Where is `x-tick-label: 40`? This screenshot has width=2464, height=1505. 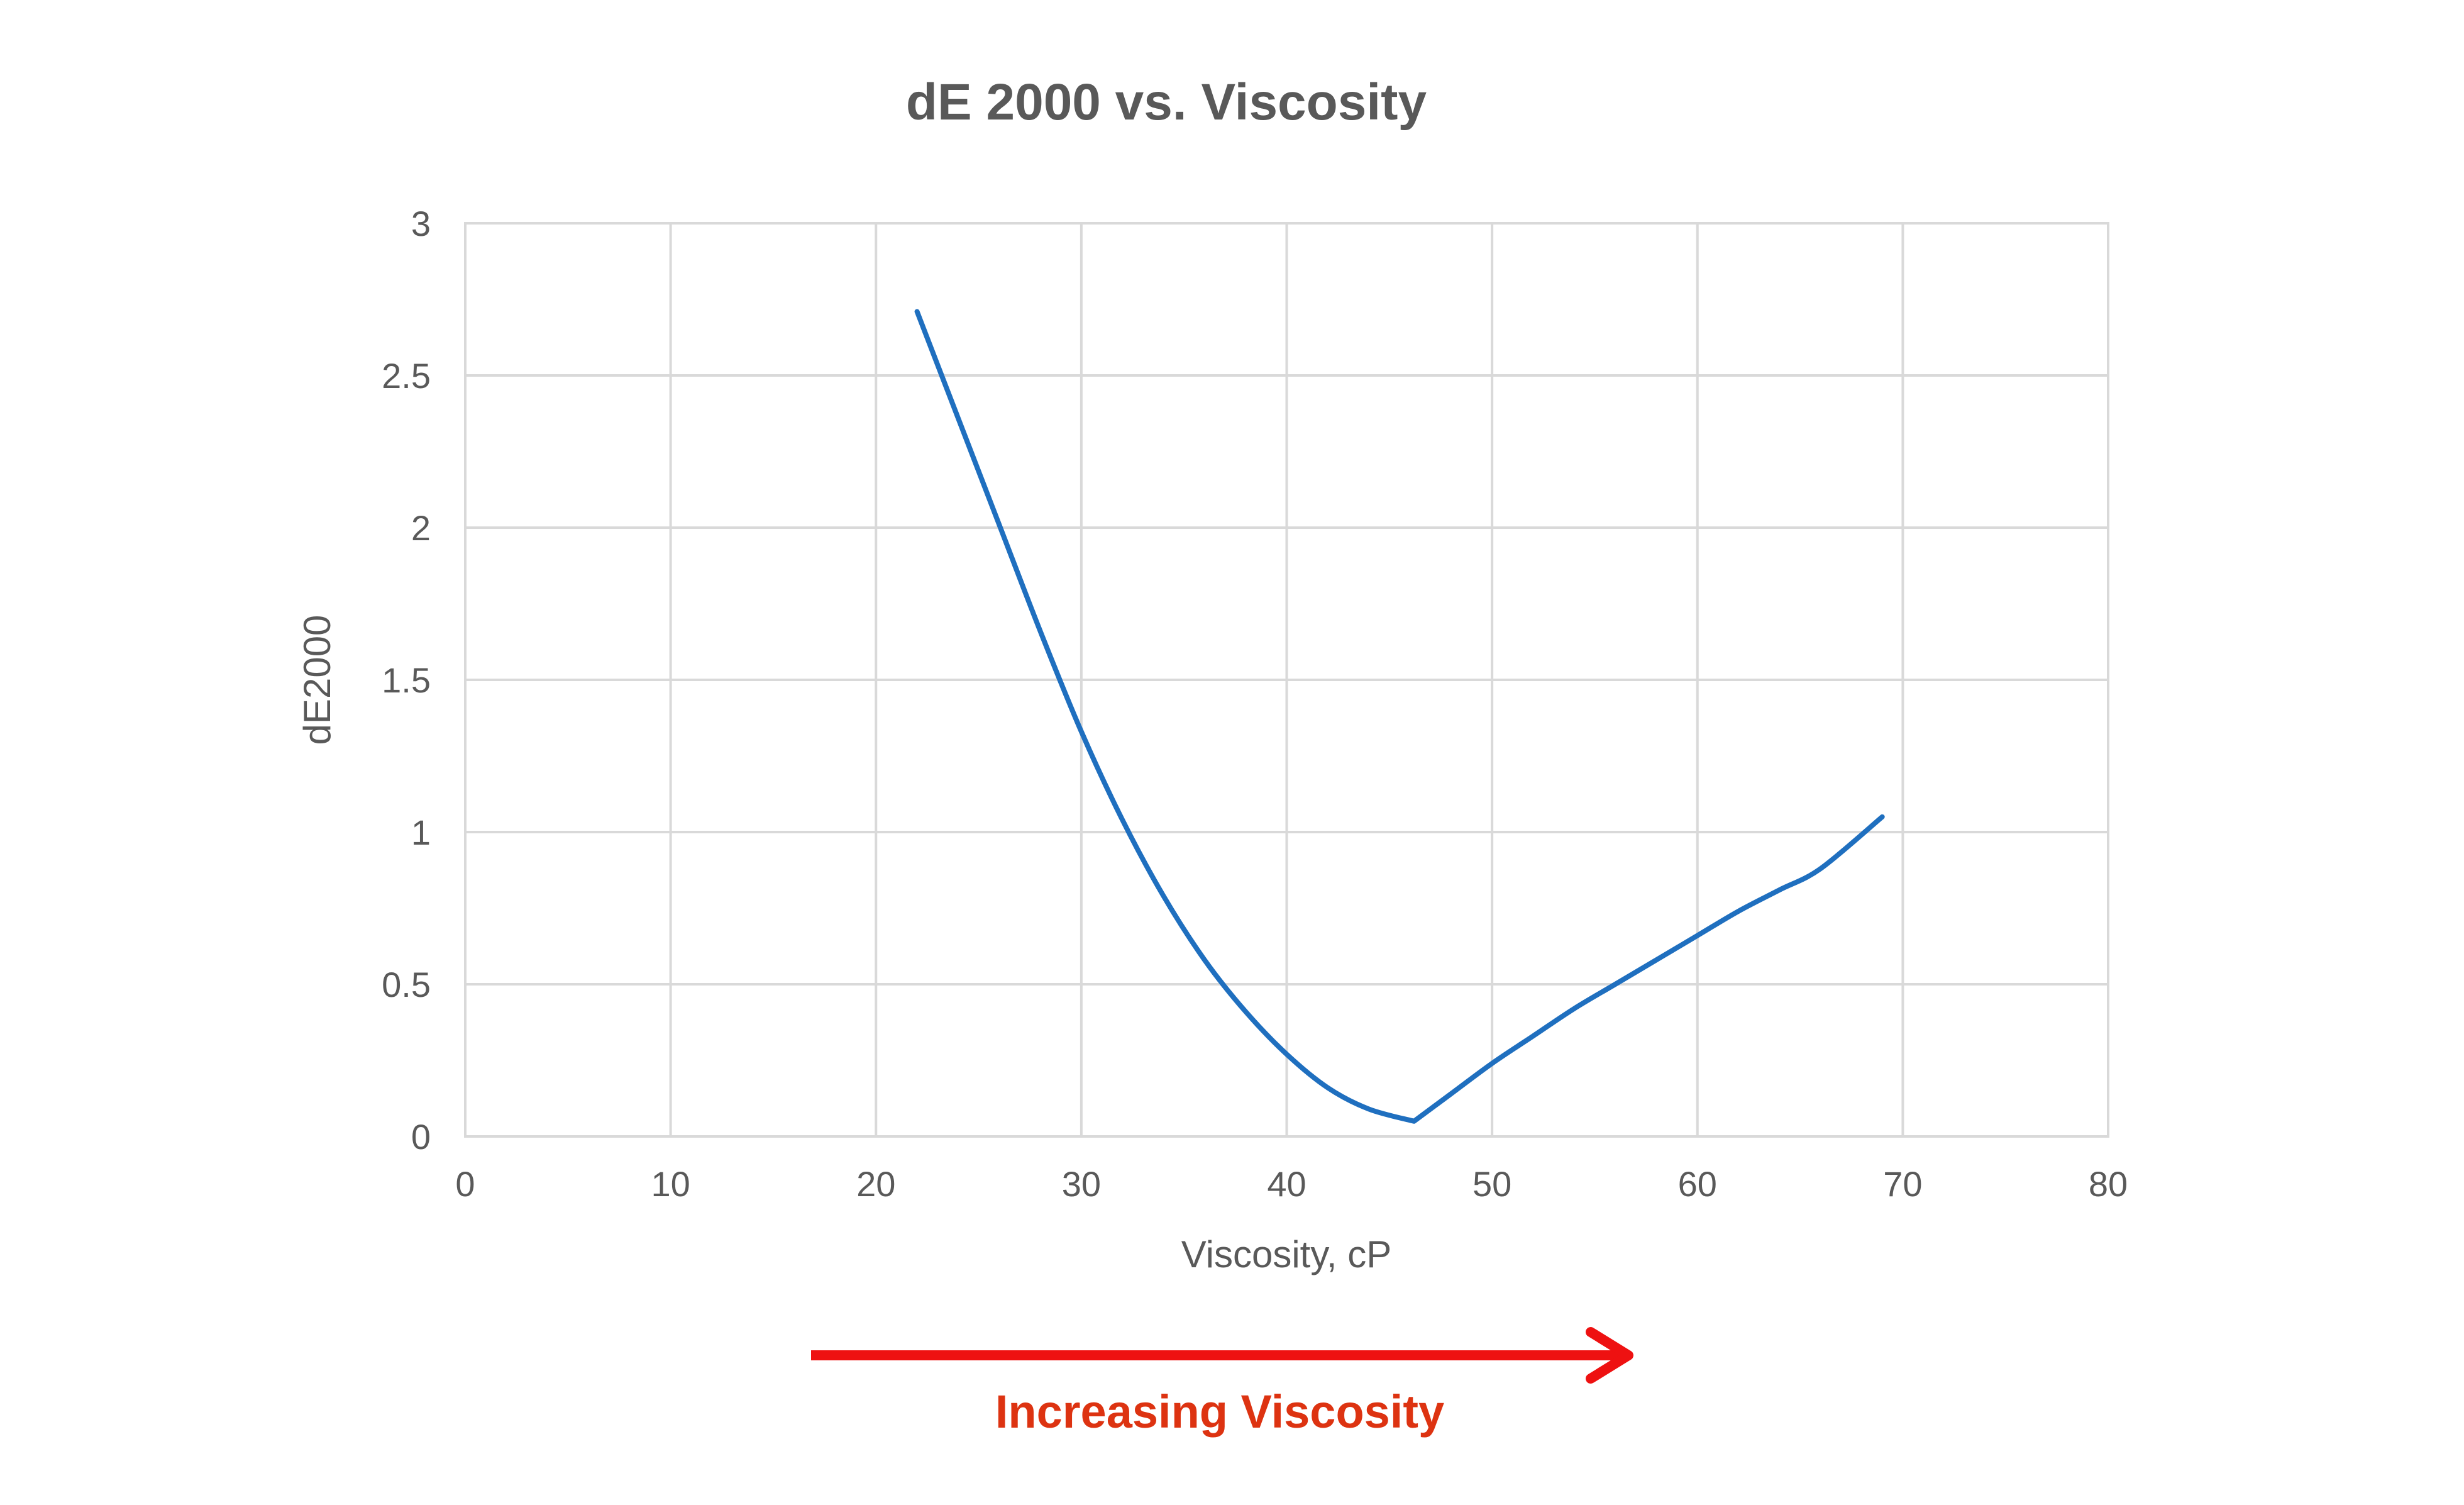 x-tick-label: 40 is located at coordinates (1286, 1184).